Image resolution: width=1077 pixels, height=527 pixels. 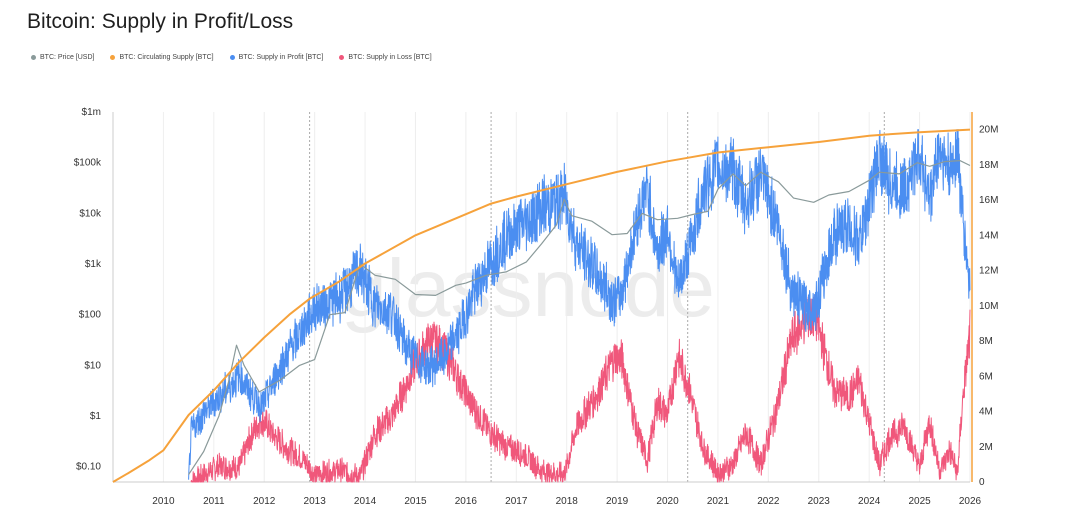 I want to click on y-left-tick-label: $100, so click(x=90, y=315).